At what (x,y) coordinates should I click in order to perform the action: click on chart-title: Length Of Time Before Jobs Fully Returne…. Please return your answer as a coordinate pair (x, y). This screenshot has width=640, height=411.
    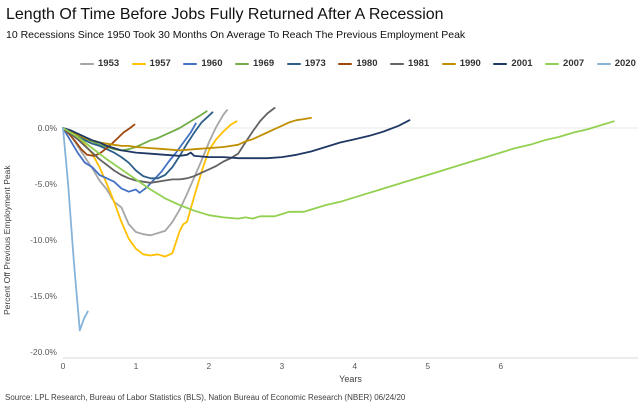
    Looking at the image, I should click on (225, 14).